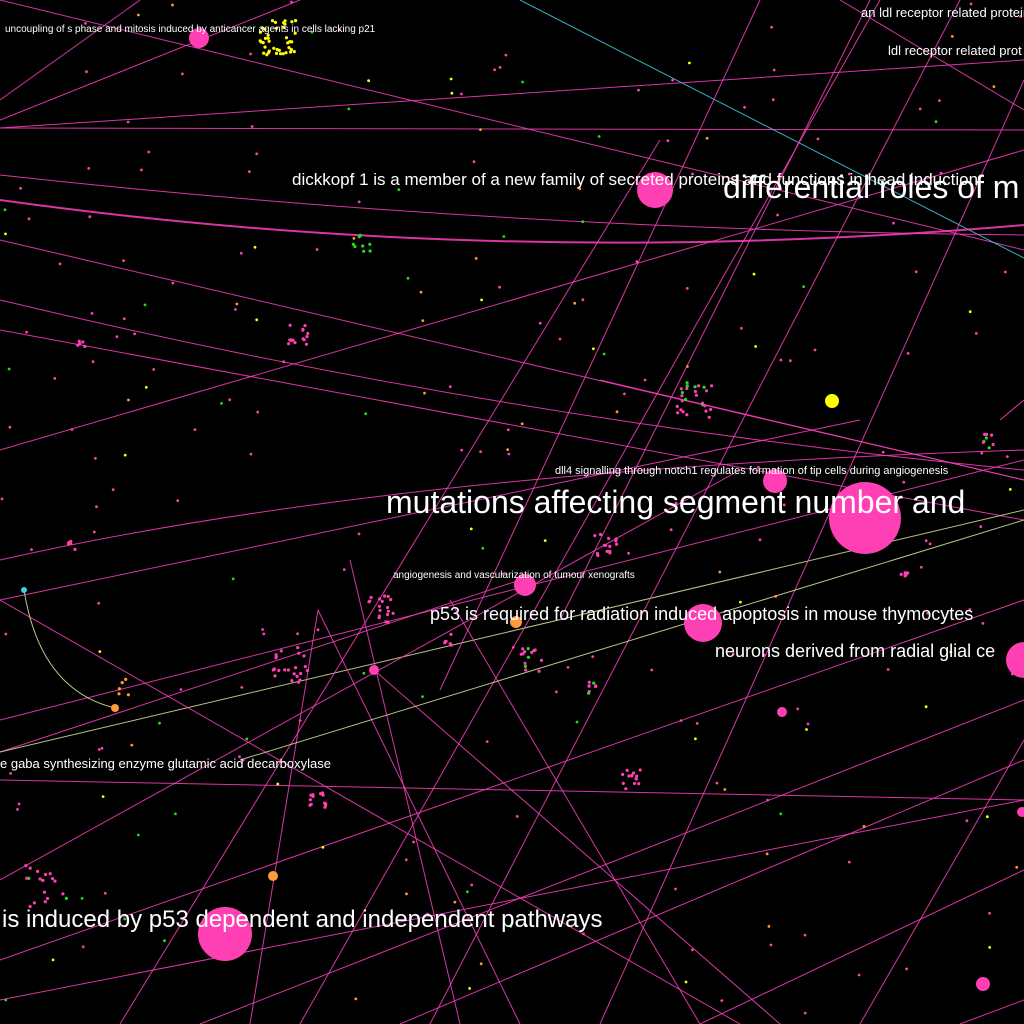  What do you see at coordinates (832, 401) in the screenshot?
I see `paper-node` at bounding box center [832, 401].